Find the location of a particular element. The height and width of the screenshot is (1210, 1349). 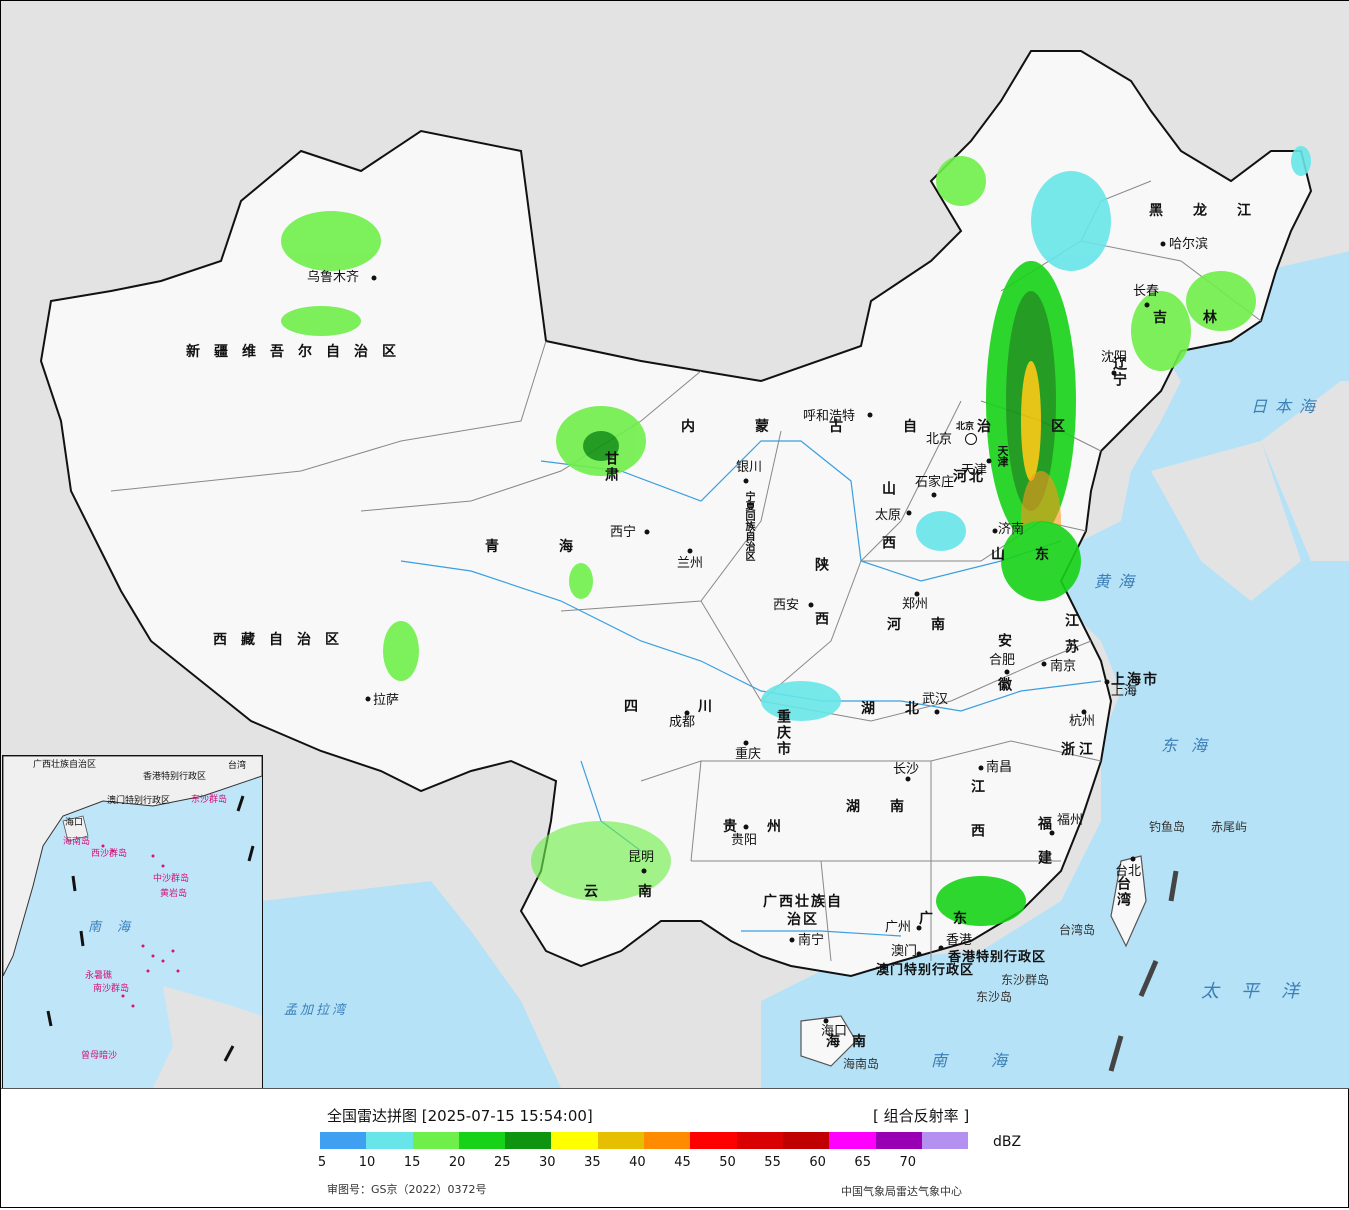

inset-label-huangyan: 黄岩岛 is located at coordinates (174, 894).